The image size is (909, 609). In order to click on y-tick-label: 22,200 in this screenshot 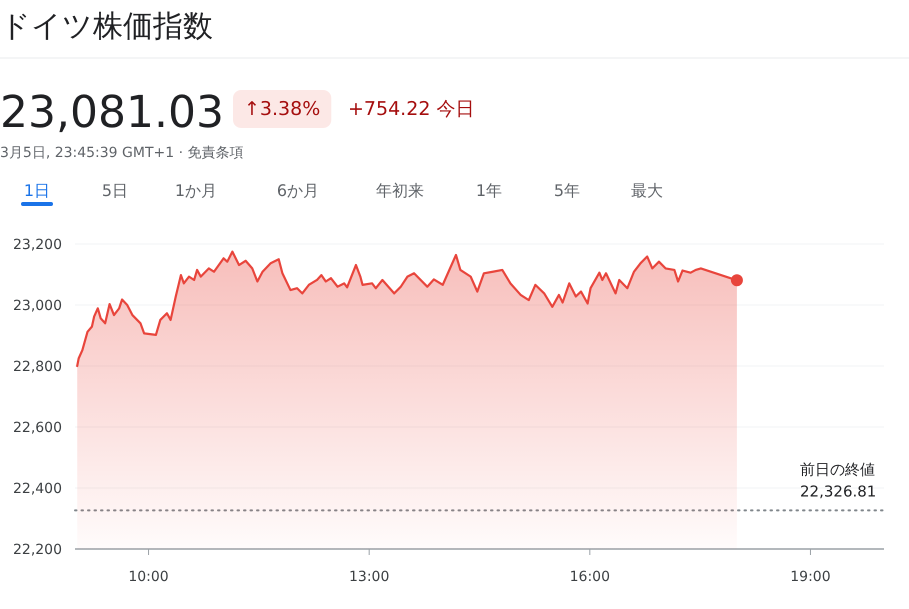, I will do `click(37, 550)`.